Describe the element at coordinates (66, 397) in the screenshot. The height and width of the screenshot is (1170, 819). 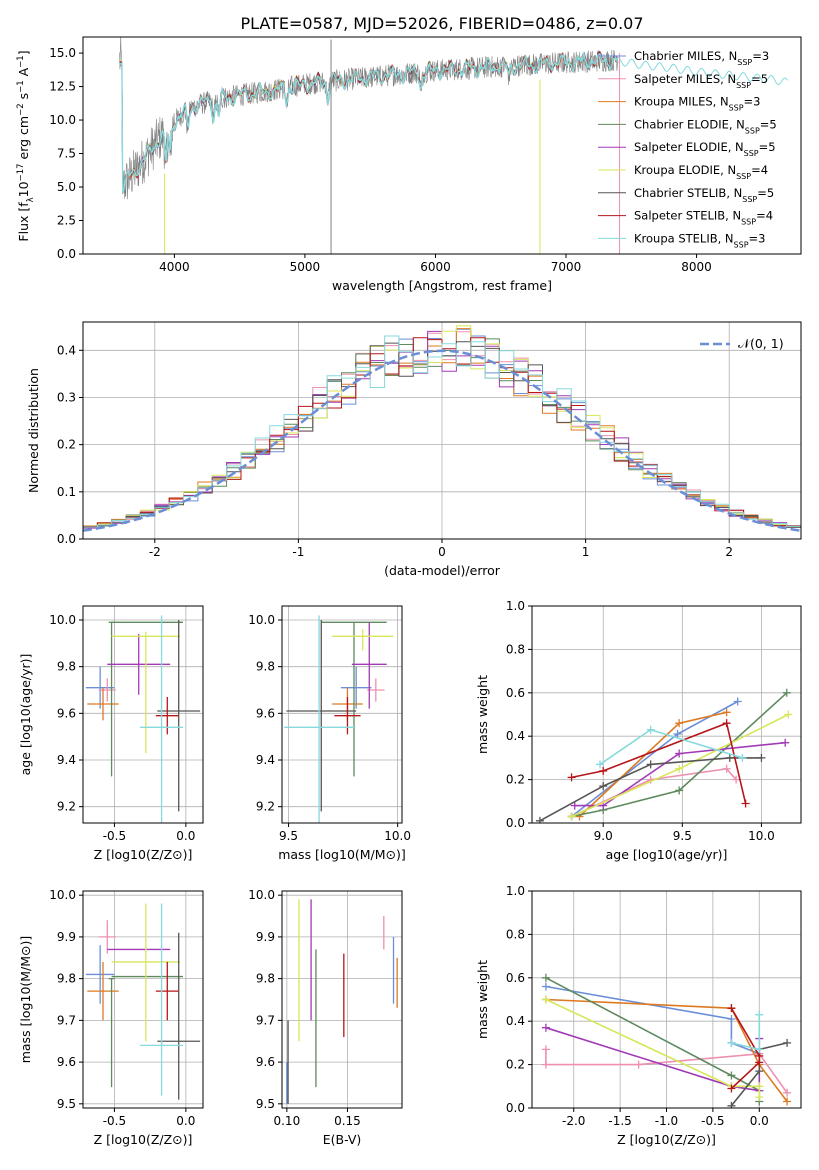
I see `y-tick-label: 0.3` at that location.